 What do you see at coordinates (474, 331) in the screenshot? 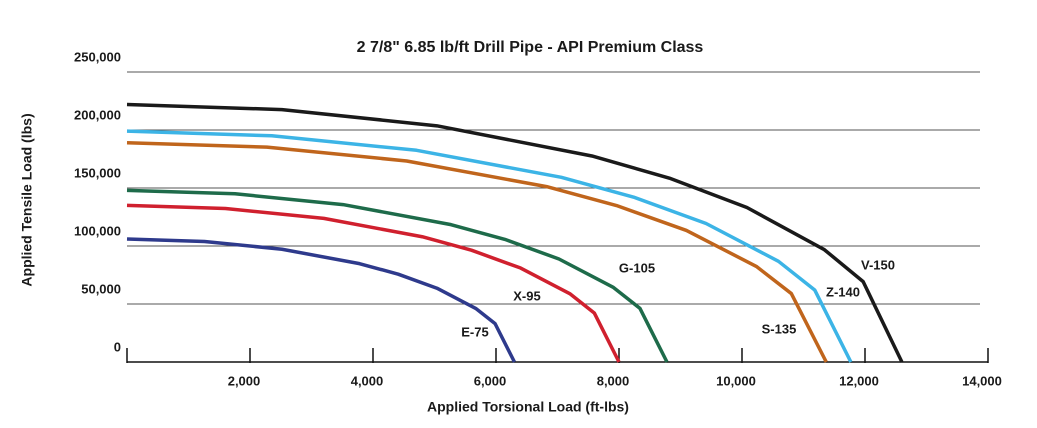
I see `series-label: E-75` at bounding box center [474, 331].